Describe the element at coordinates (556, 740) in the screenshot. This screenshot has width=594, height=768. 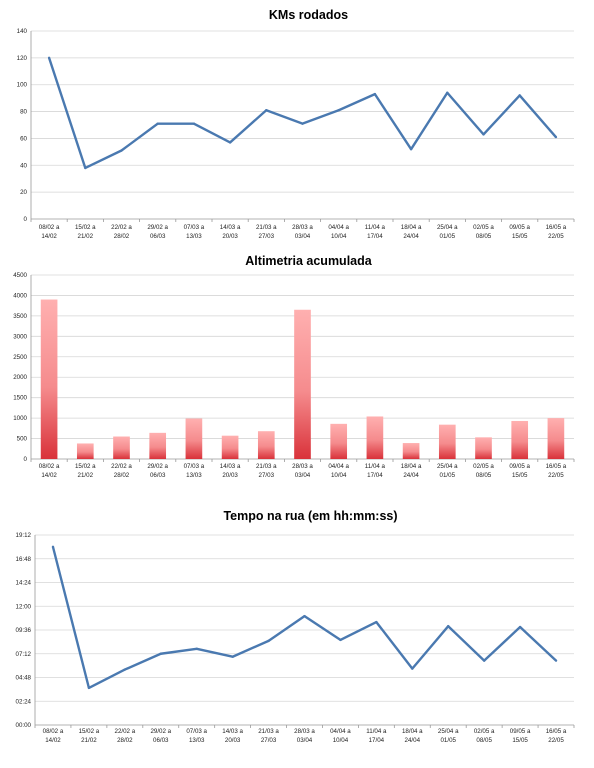
I see `x-tick-label: 22/05` at that location.